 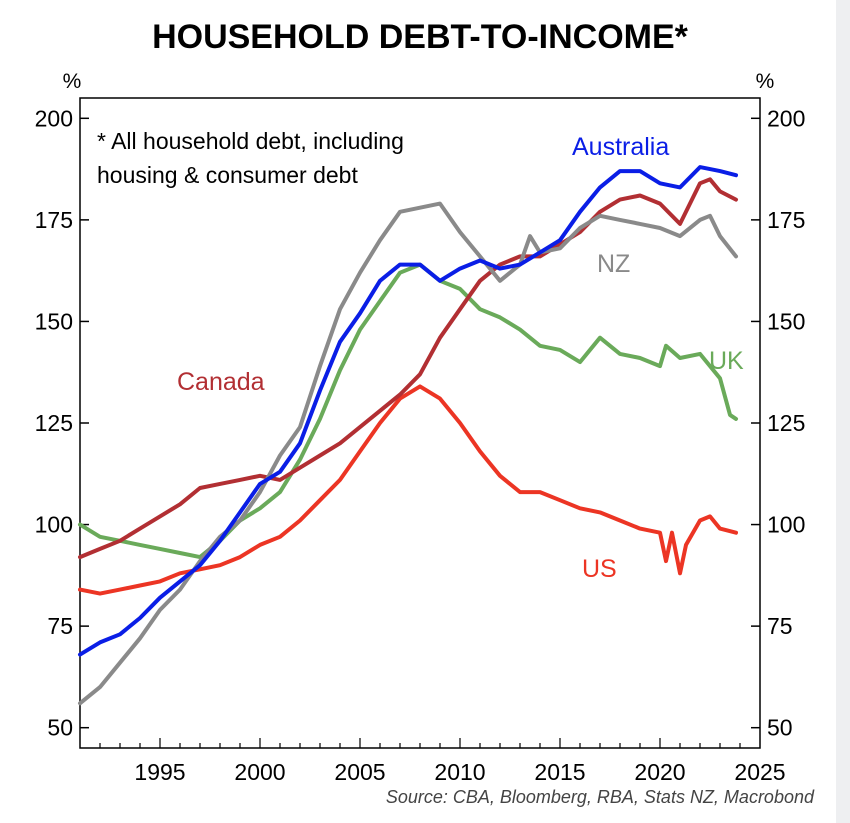 What do you see at coordinates (599, 569) in the screenshot?
I see `series-label-us: US` at bounding box center [599, 569].